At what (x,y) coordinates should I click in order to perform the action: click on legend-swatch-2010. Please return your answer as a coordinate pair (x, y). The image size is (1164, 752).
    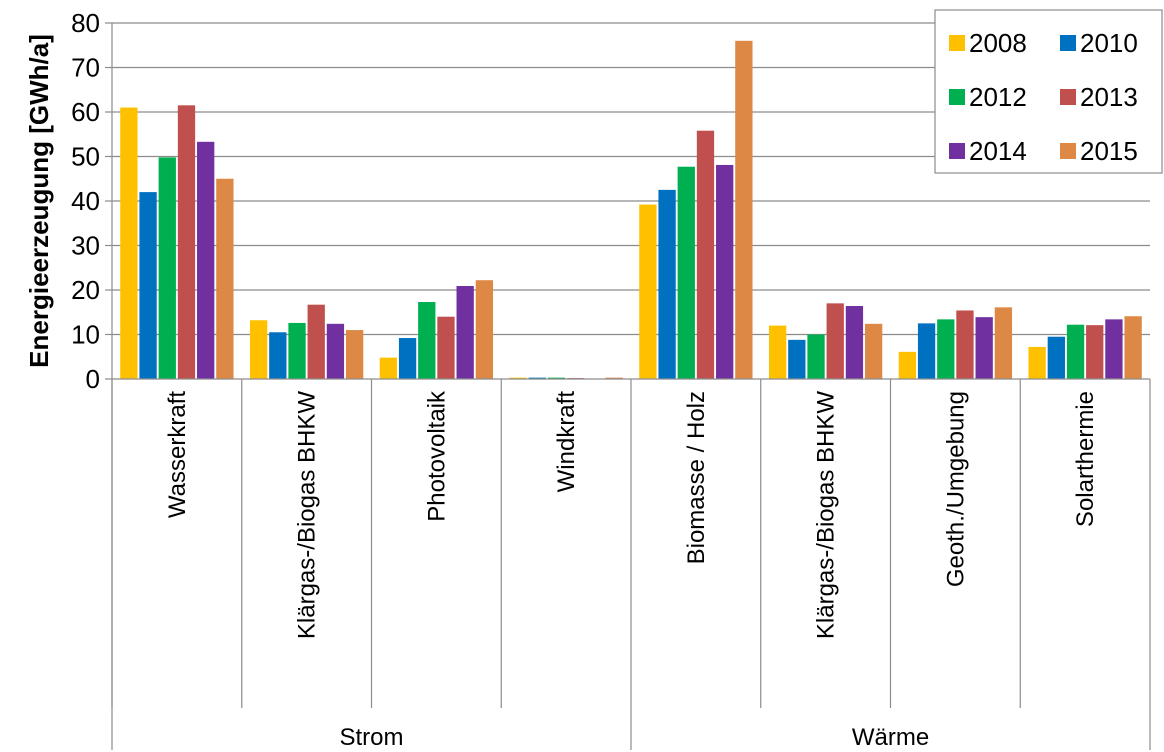
    Looking at the image, I should click on (1068, 43).